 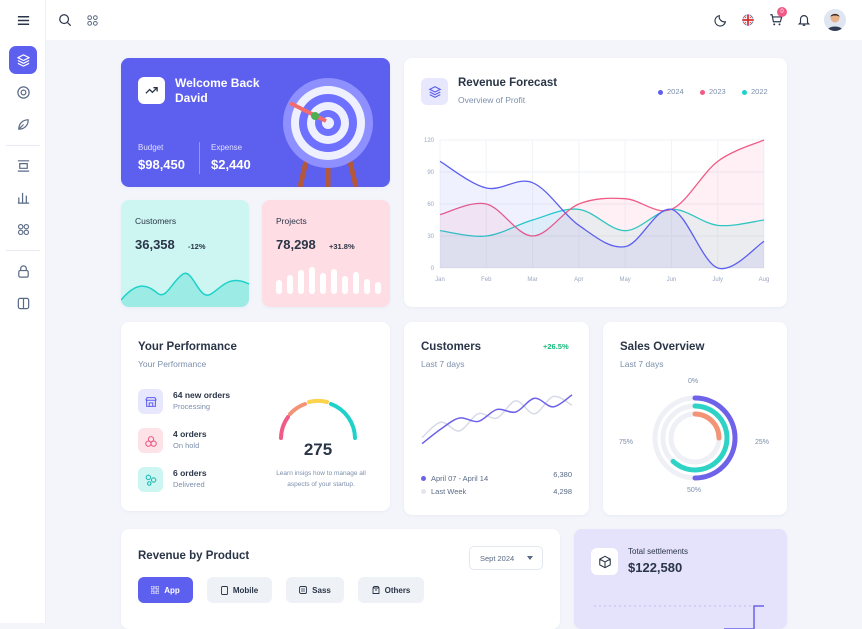 I want to click on sidebar, so click(x=23, y=311).